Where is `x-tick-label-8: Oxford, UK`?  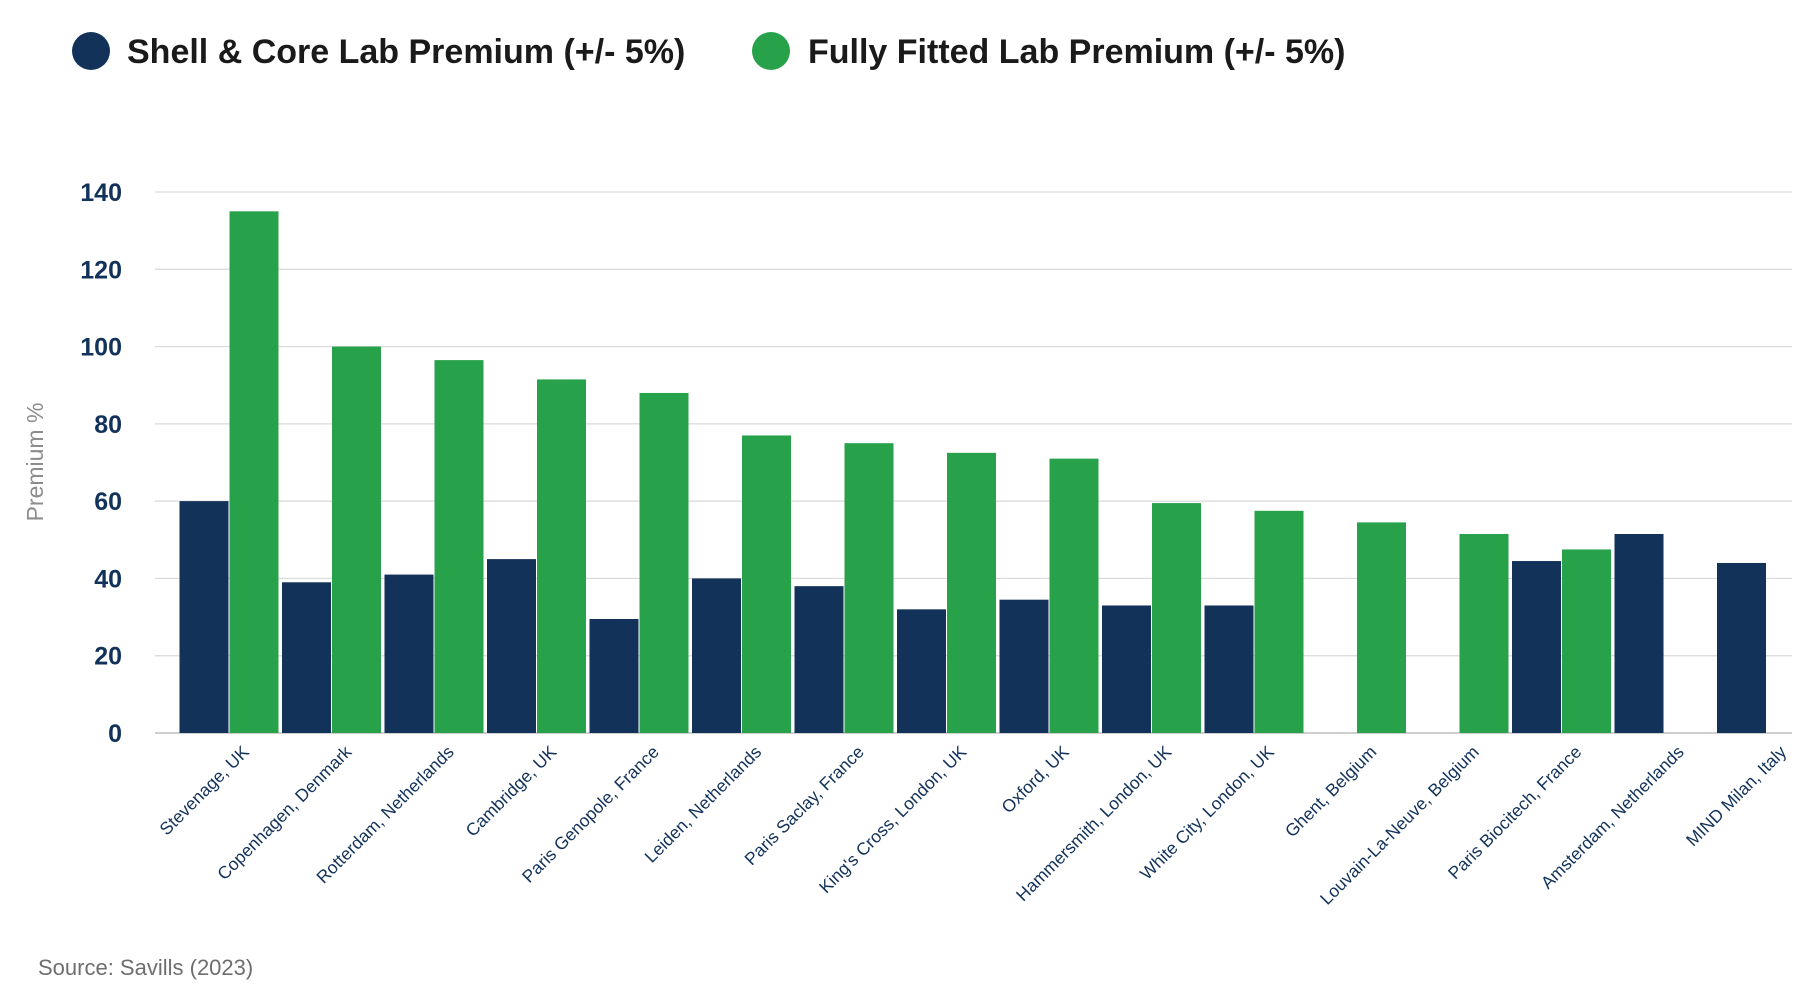
x-tick-label-8: Oxford, UK is located at coordinates (1035, 779).